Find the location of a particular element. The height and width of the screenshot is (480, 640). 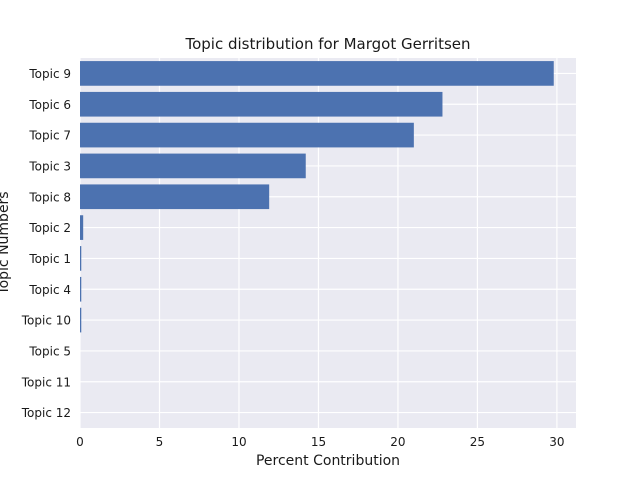

x-tick-label: 15 is located at coordinates (318, 442).